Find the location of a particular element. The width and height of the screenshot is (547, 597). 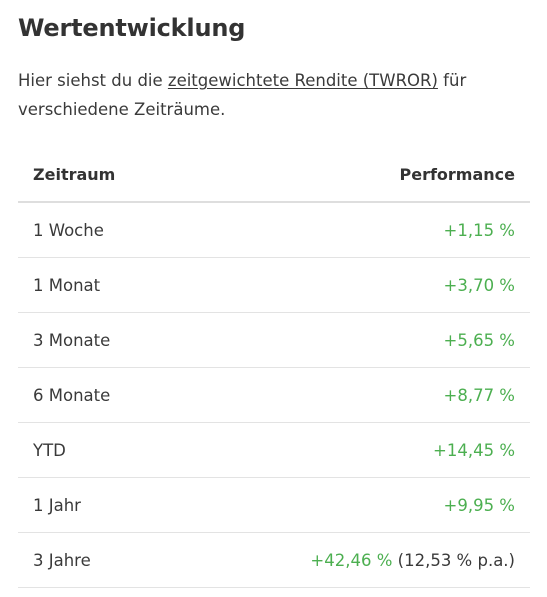

performance-value: +9,95 % is located at coordinates (479, 505).